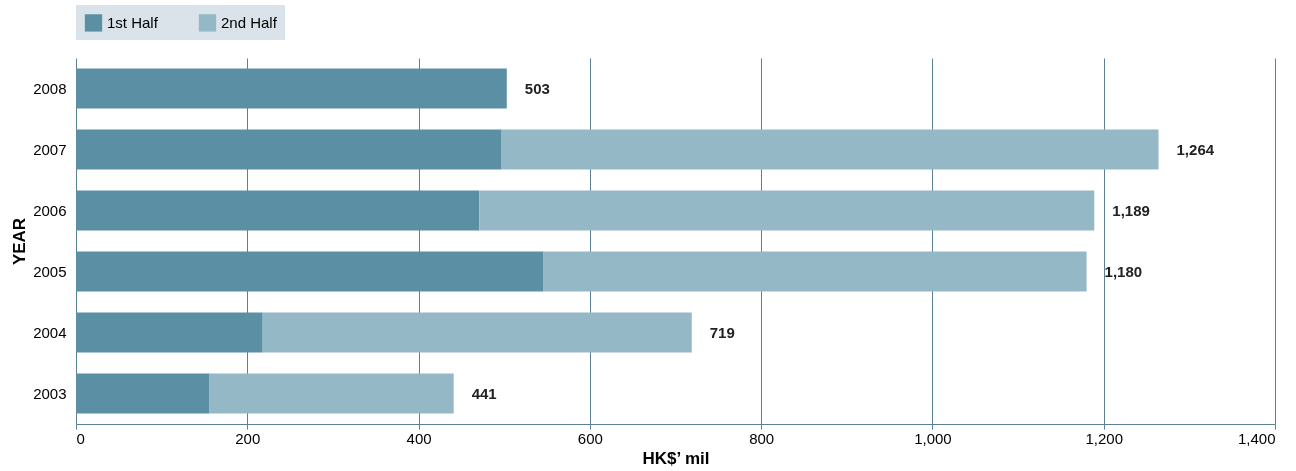  I want to click on x-tick-label: 1,400, so click(1256, 438).